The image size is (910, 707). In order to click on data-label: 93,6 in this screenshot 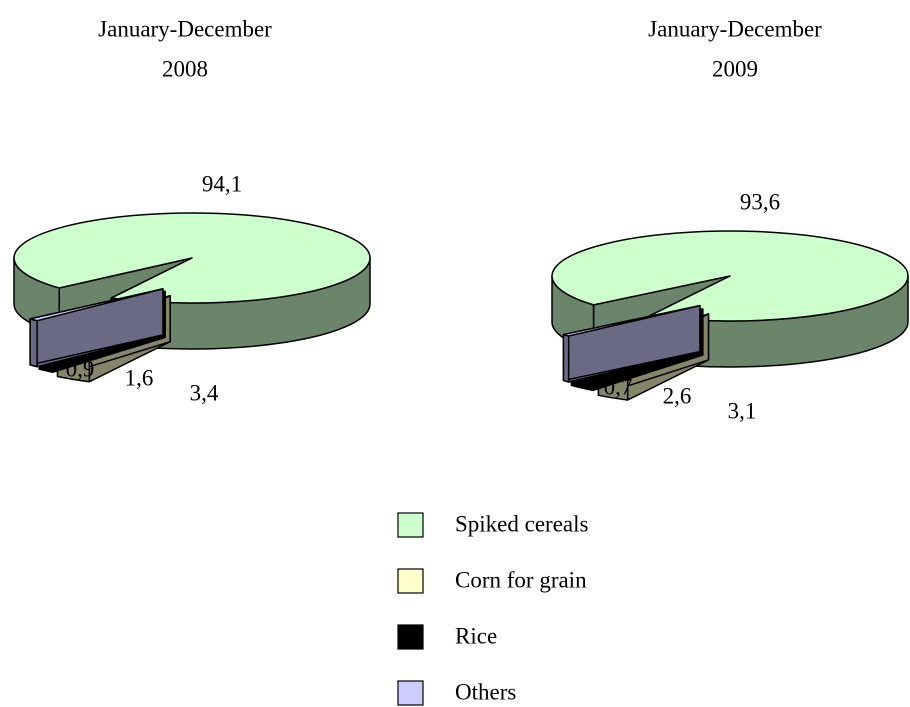, I will do `click(760, 201)`.